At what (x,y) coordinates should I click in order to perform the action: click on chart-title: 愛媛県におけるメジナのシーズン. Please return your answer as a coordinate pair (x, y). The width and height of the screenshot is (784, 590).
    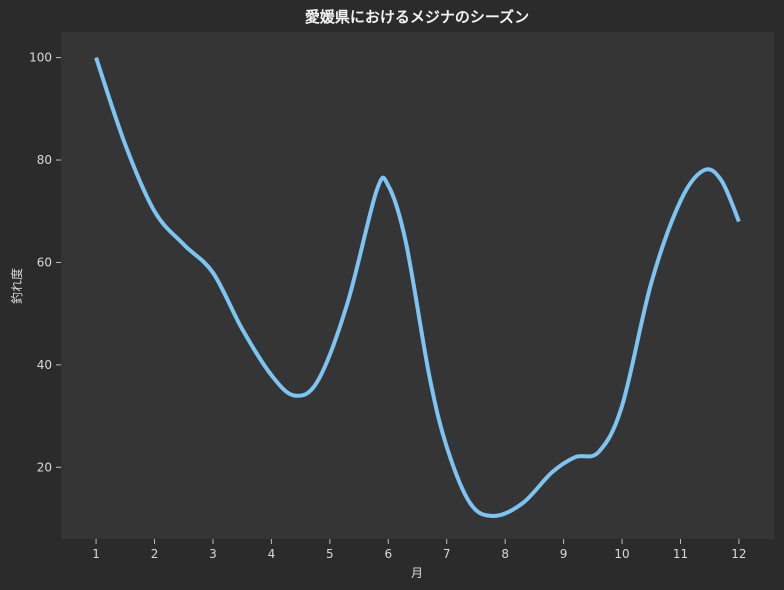
    Looking at the image, I should click on (417, 17).